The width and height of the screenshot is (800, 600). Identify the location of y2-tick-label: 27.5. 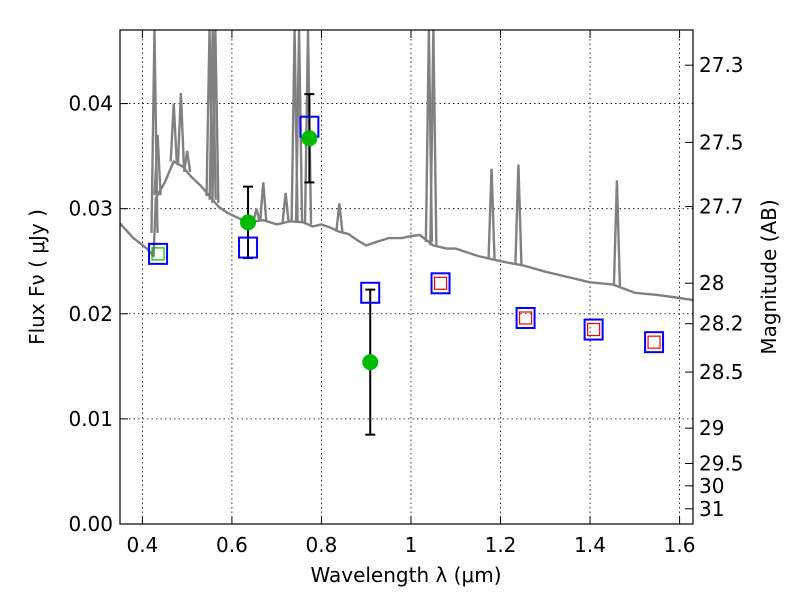
(721, 142).